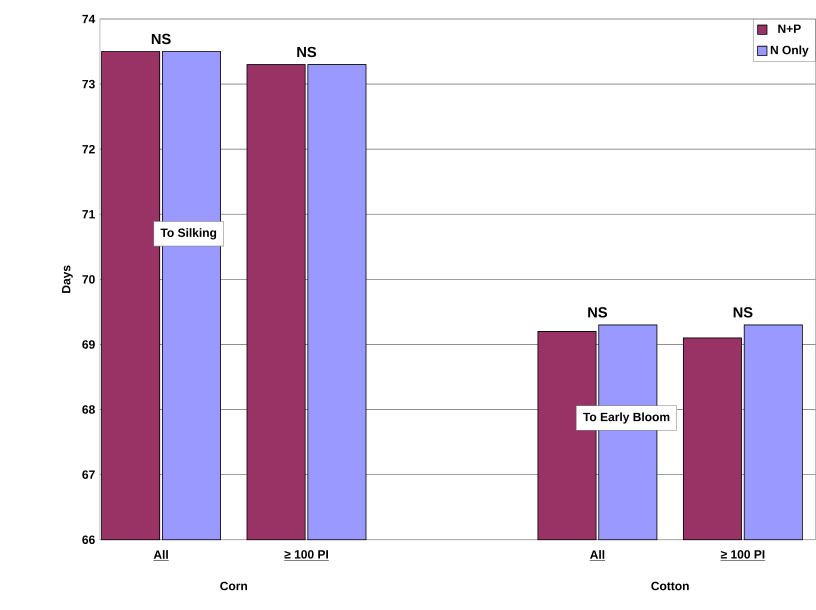 This screenshot has width=816, height=610. Describe the element at coordinates (67, 280) in the screenshot. I see `y-axis-title: Days` at that location.